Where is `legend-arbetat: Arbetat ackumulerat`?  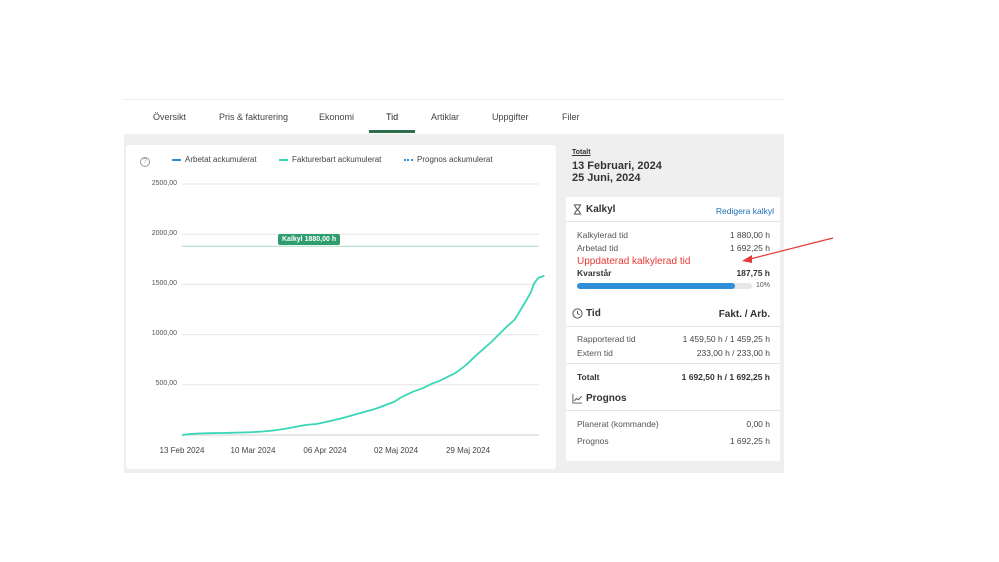 legend-arbetat: Arbetat ackumulerat is located at coordinates (214, 159).